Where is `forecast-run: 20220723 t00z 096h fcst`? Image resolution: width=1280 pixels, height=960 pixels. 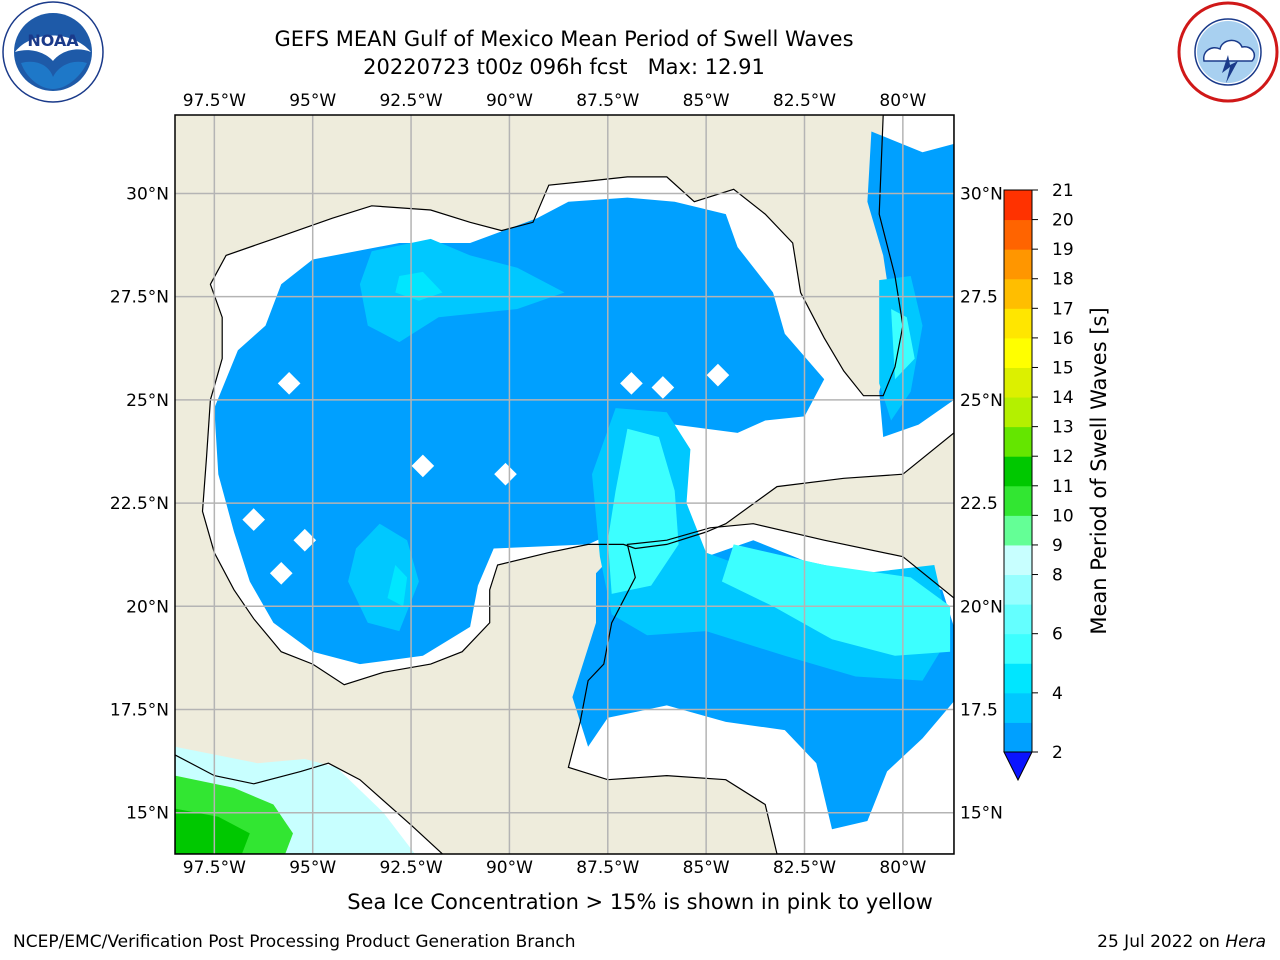
forecast-run: 20220723 t00z 096h fcst is located at coordinates (495, 67).